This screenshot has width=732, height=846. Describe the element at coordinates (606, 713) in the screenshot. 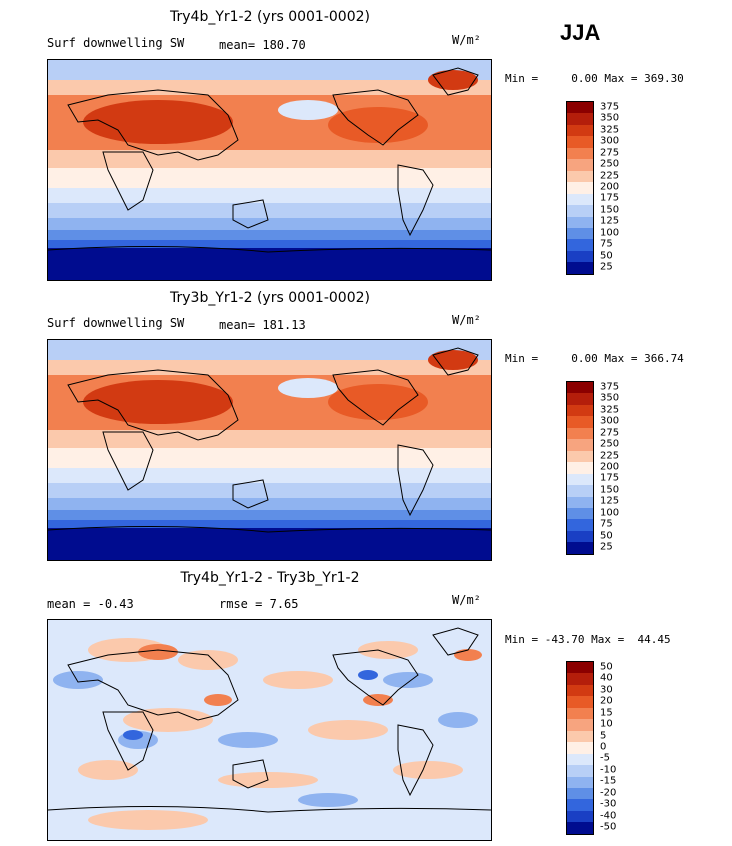

I see `colorbar-tick-label: 15` at that location.